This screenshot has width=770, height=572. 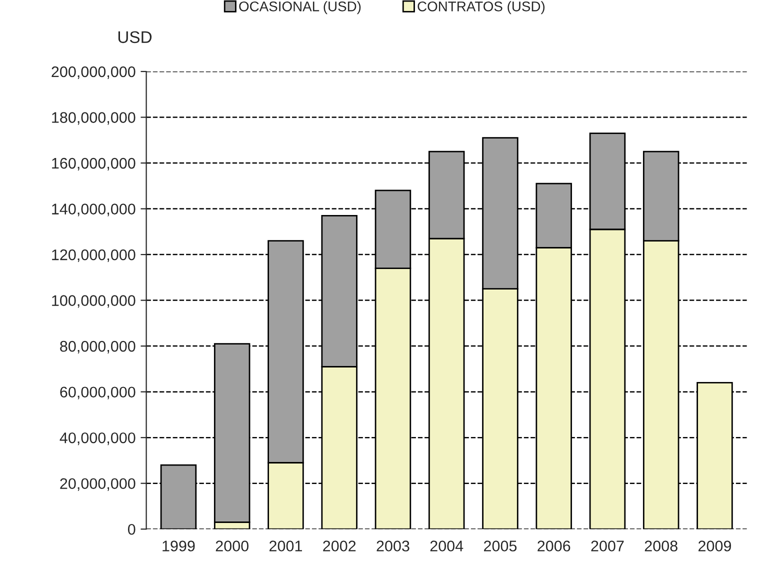 What do you see at coordinates (94, 72) in the screenshot?
I see `y-tick-label: 200,000,000` at bounding box center [94, 72].